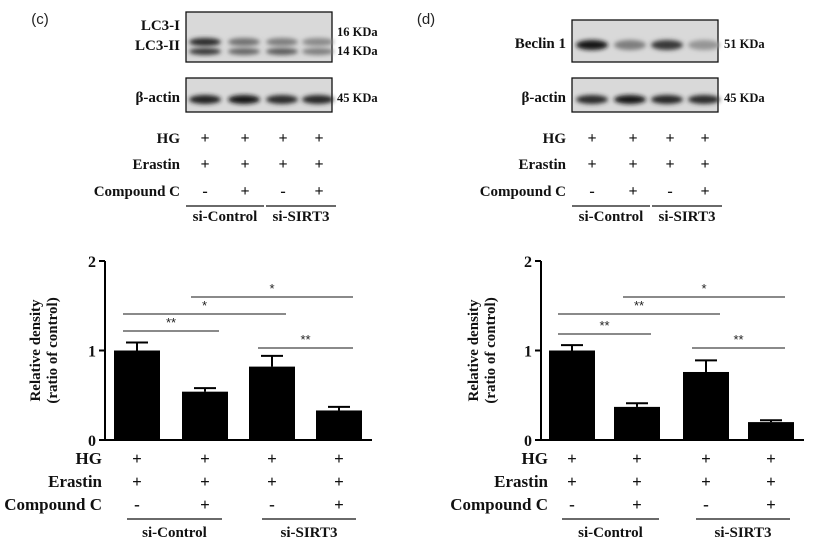 This screenshot has height=558, width=826. Describe the element at coordinates (744, 44) in the screenshot. I see `mw-label: 51 KDa` at that location.